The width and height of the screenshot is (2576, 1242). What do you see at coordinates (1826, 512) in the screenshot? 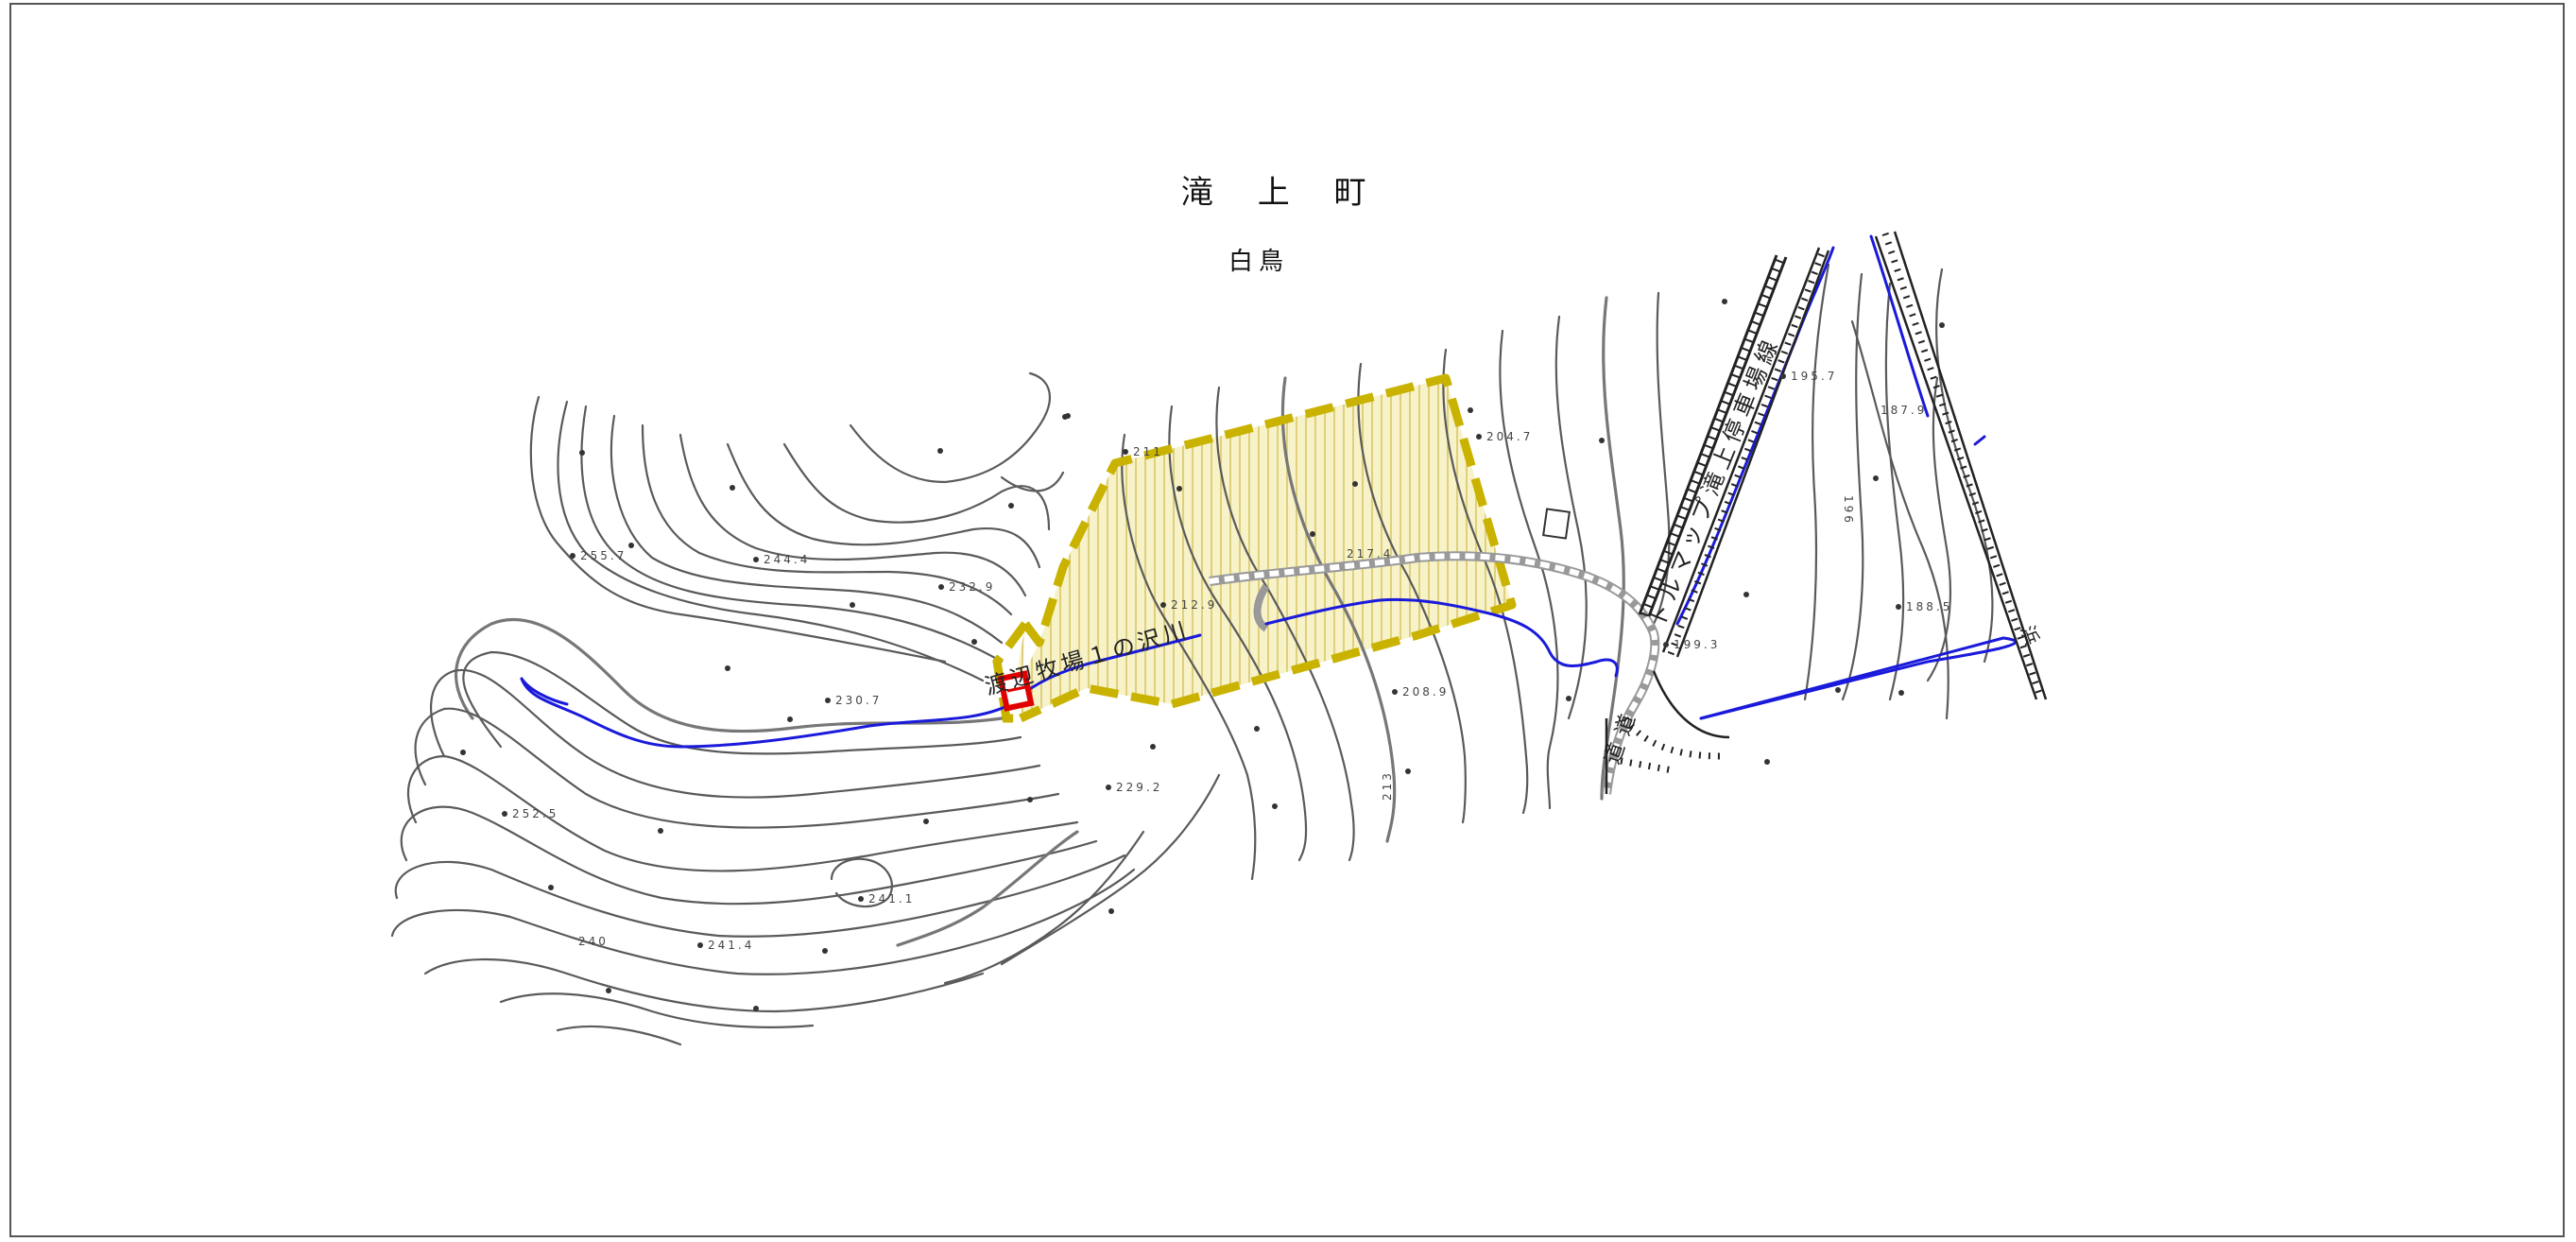
I see `railway-road` at bounding box center [1826, 512].